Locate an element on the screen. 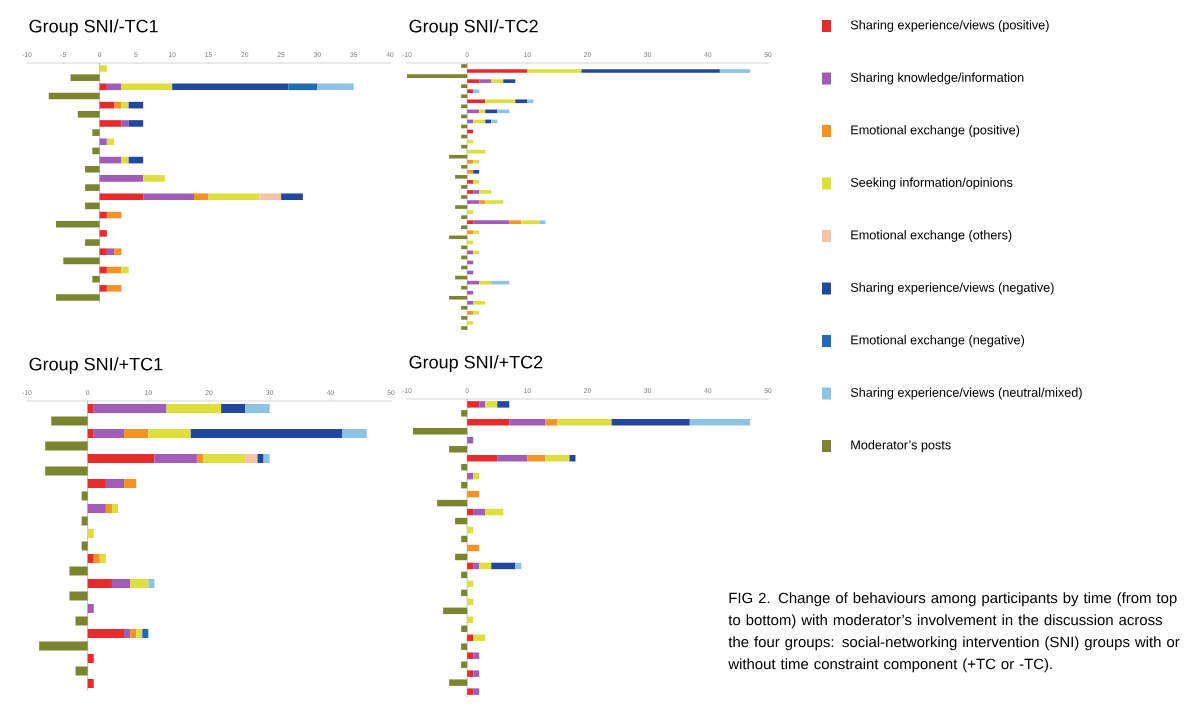 The height and width of the screenshot is (706, 1185). legend-label: Sharing experience/views (positive) is located at coordinates (949, 26).